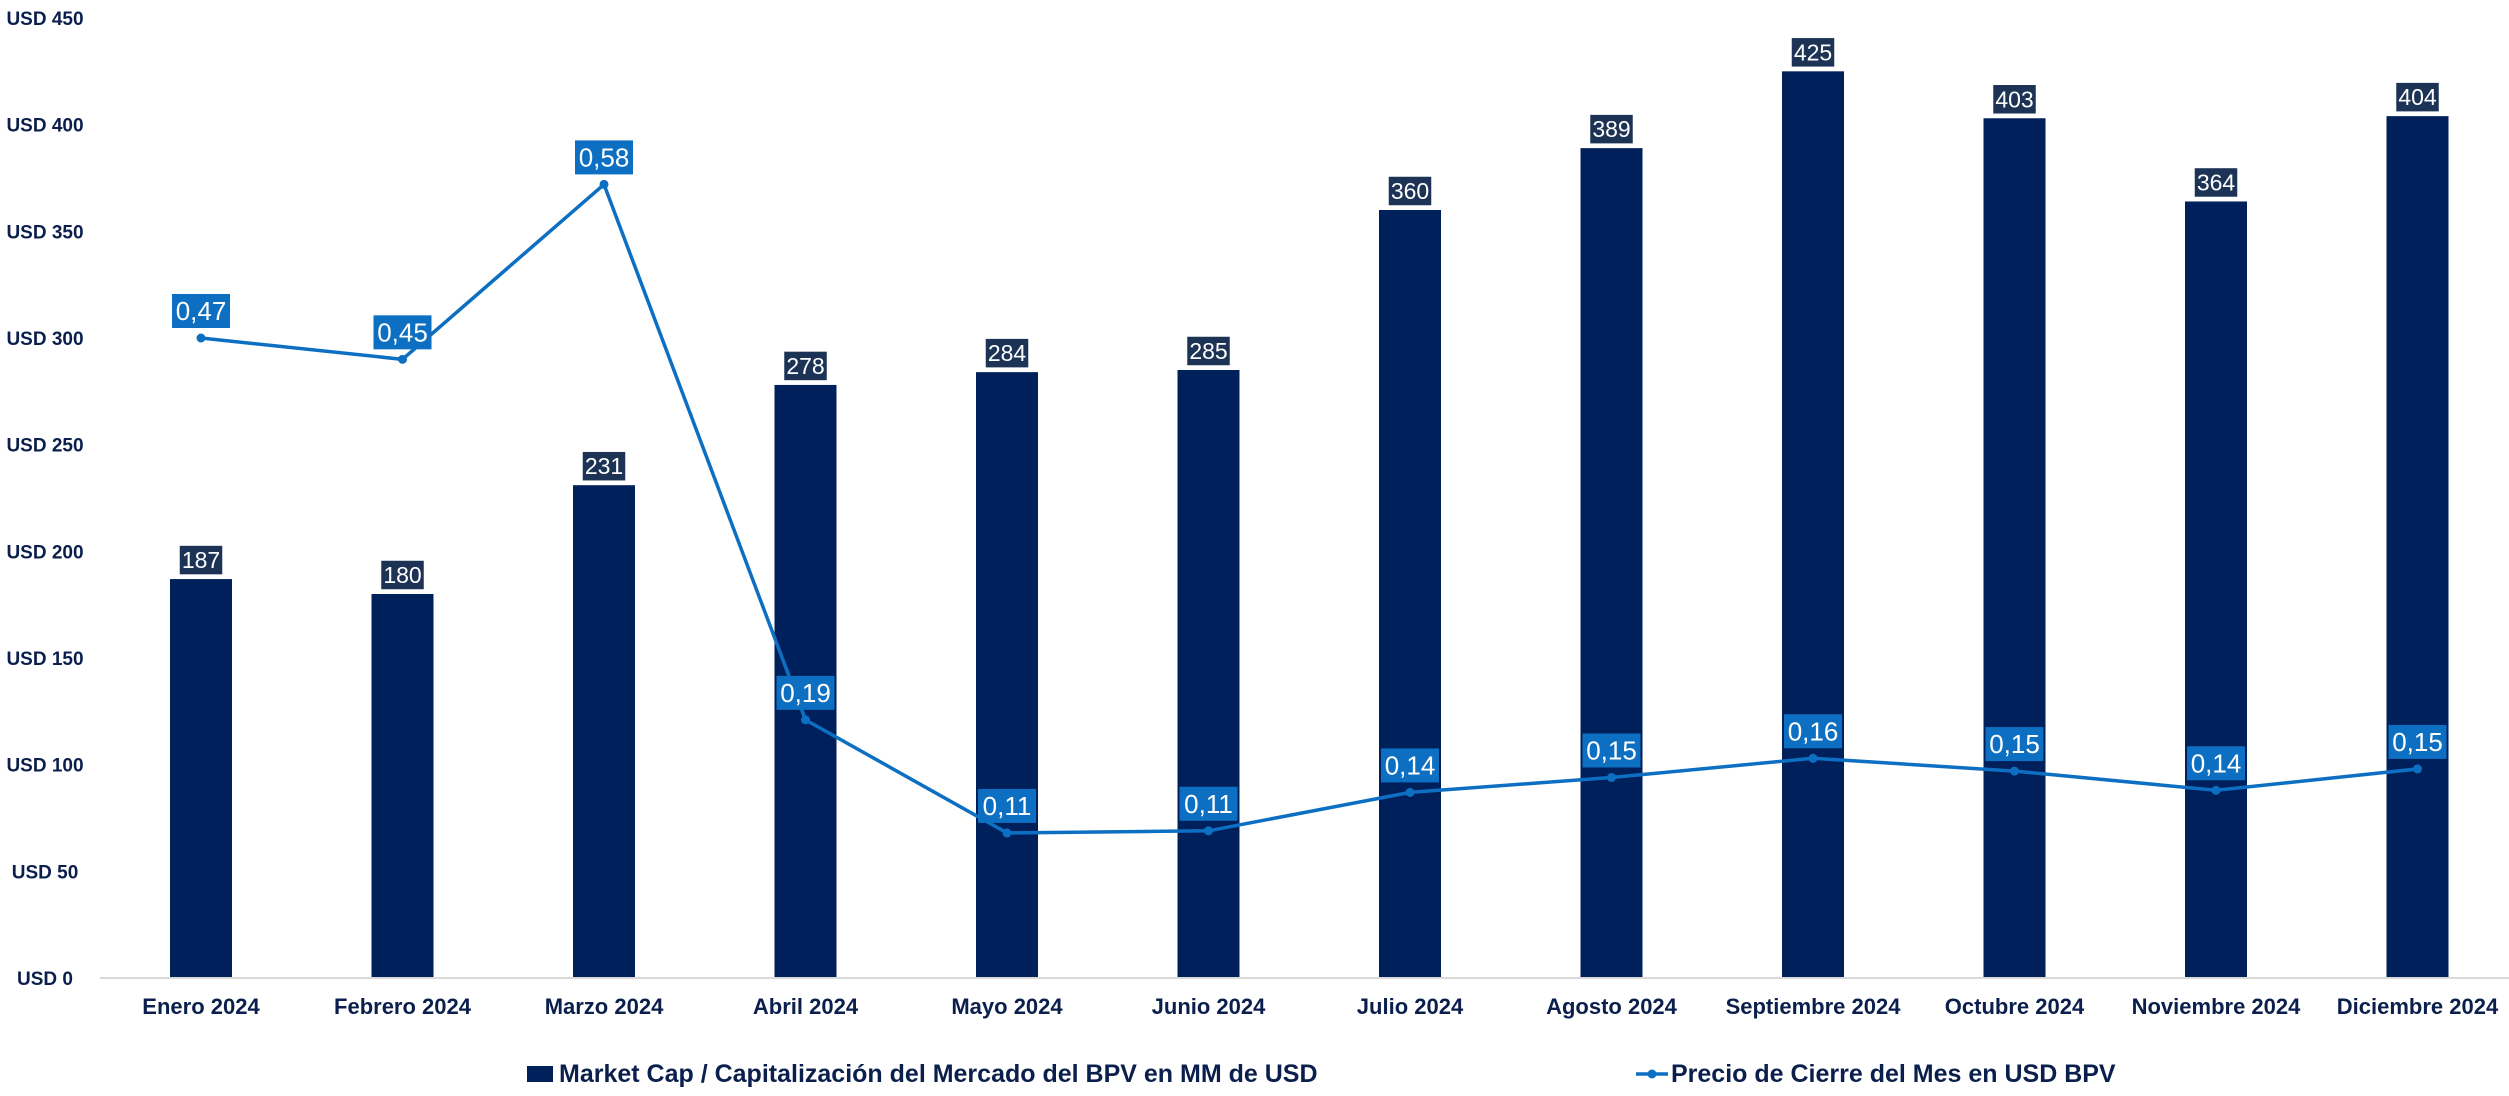 The height and width of the screenshot is (1096, 2509). I want to click on x-tick-label: Enero 2024, so click(201, 1006).